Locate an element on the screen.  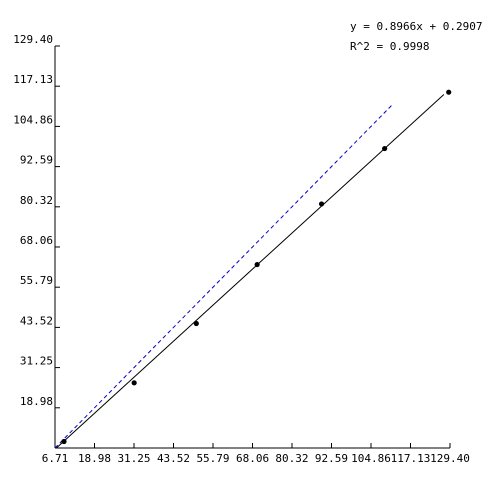
x-tick-label: 31.25 is located at coordinates (133, 458).